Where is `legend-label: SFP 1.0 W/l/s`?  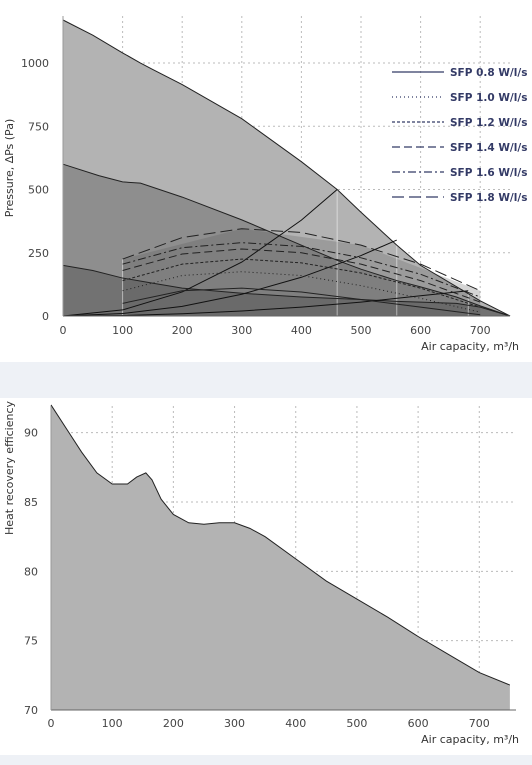
legend-label: SFP 1.0 W/l/s is located at coordinates (488, 98).